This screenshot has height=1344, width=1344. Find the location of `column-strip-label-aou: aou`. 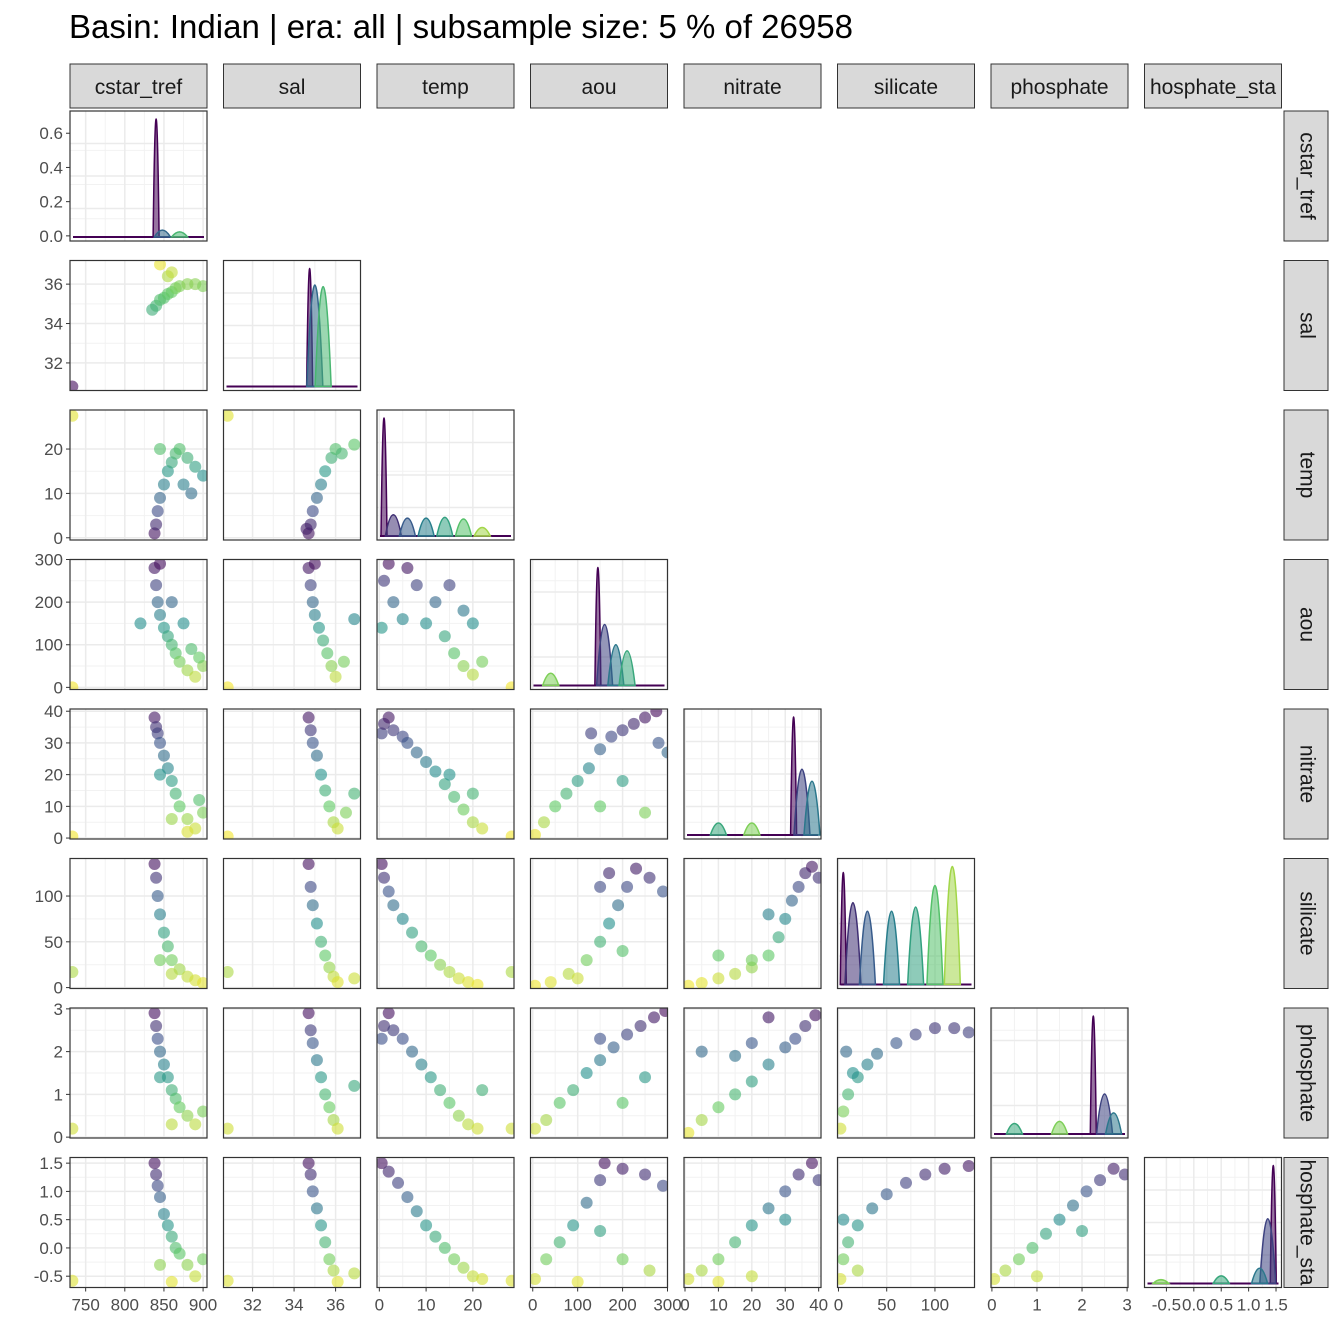

column-strip-label-aou: aou is located at coordinates (598, 87).